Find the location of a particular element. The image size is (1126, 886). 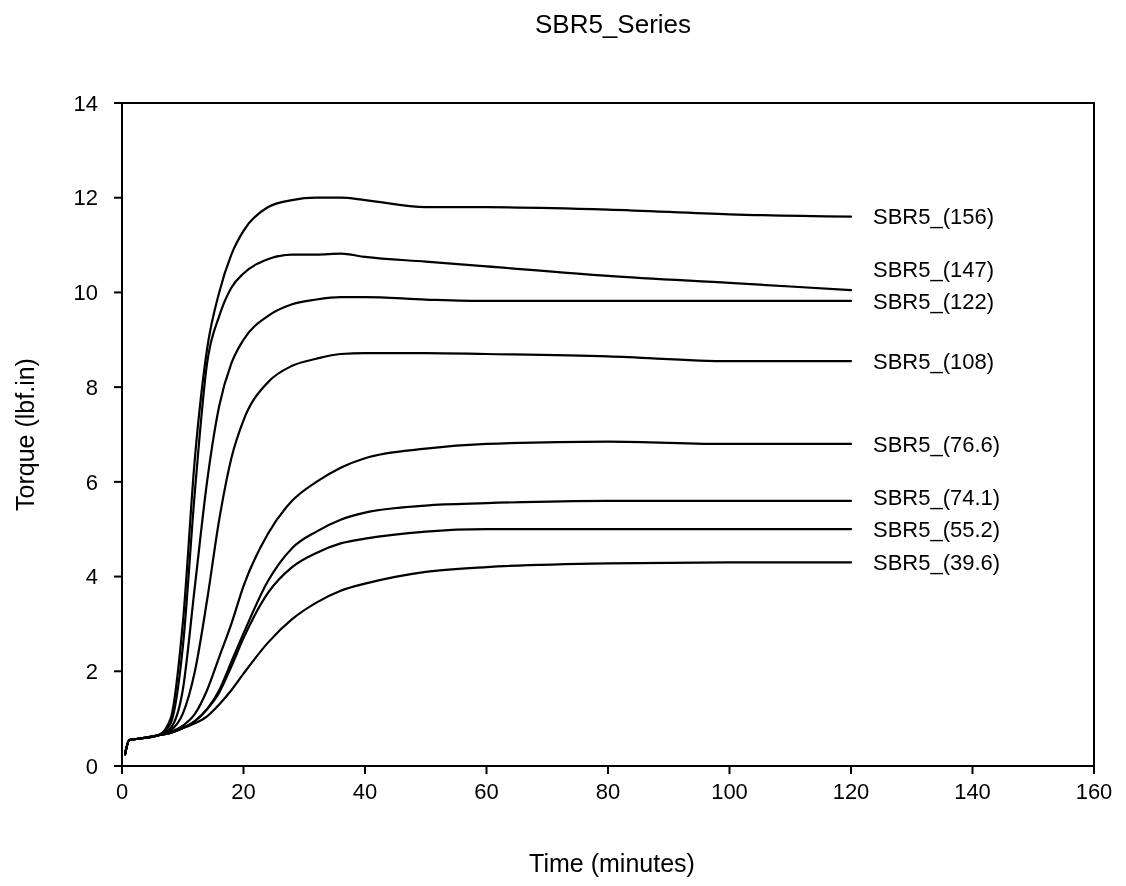

x-tick-label: 140 is located at coordinates (972, 791).